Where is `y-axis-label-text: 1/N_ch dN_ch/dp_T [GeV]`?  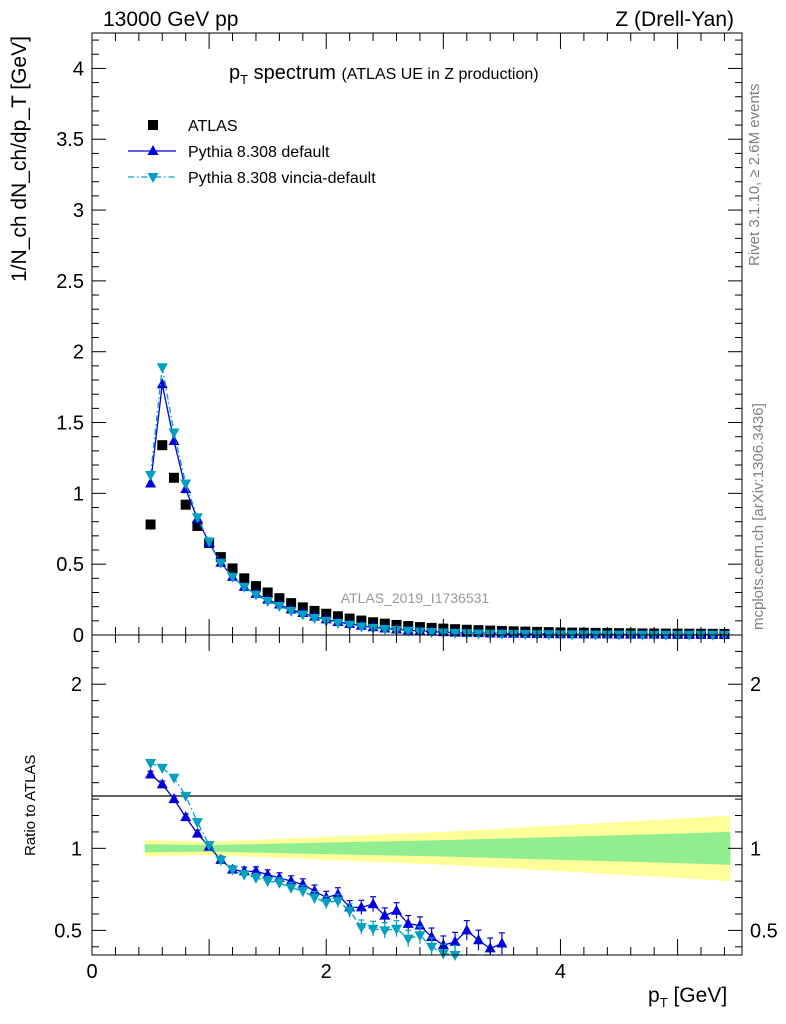
y-axis-label-text: 1/N_ch dN_ch/dp_T [GeV] is located at coordinates (19, 159).